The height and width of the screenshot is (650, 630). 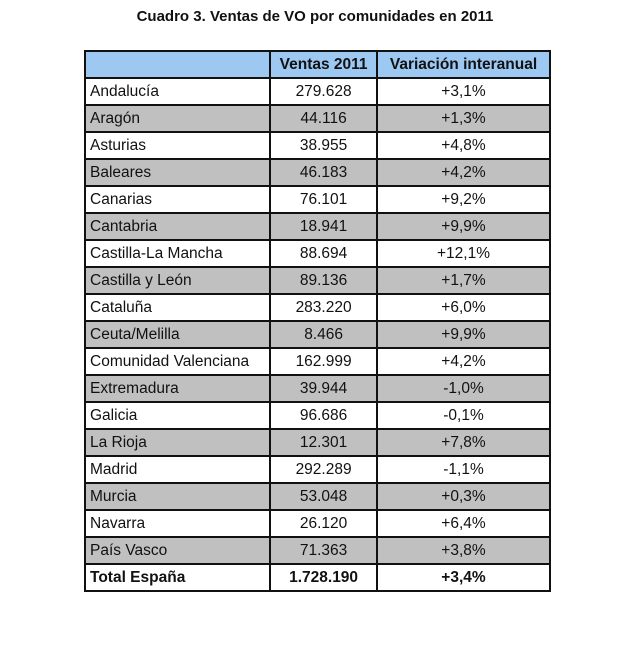 I want to click on table-row: Aragón 44.116 +1,3%, so click(x=317, y=118).